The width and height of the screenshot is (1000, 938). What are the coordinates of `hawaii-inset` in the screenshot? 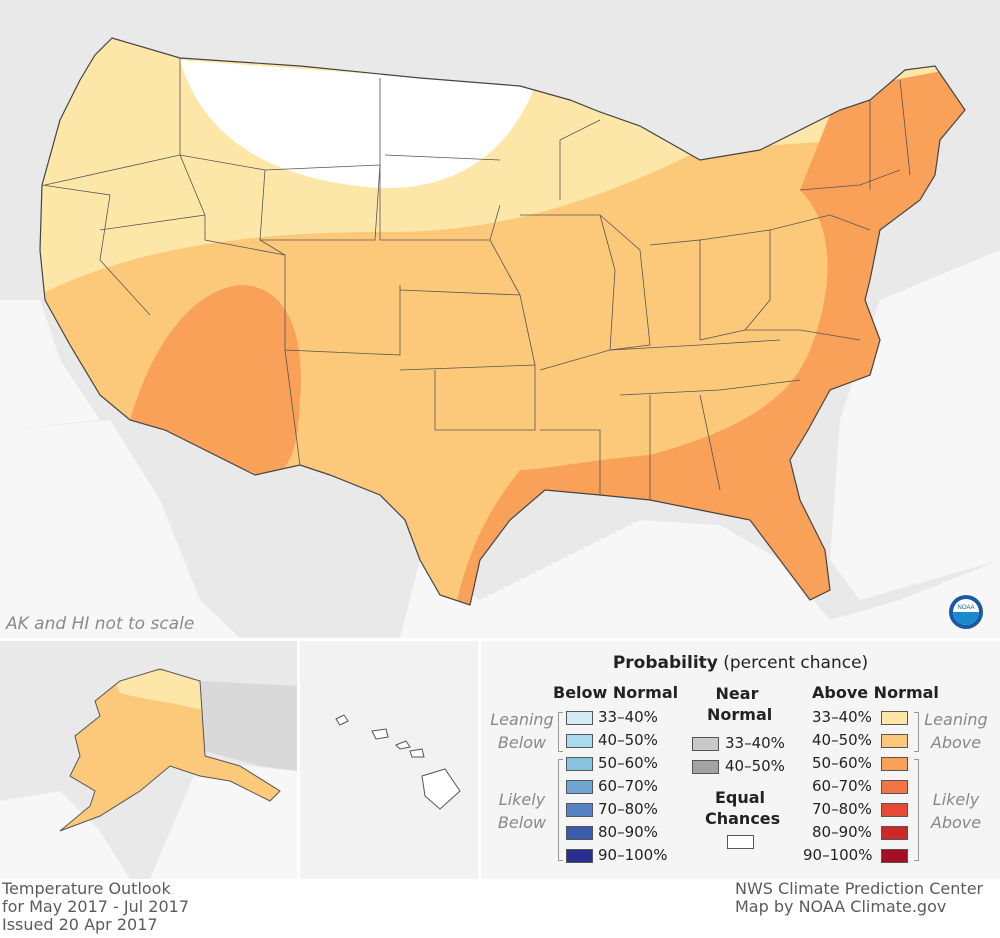 It's located at (389, 760).